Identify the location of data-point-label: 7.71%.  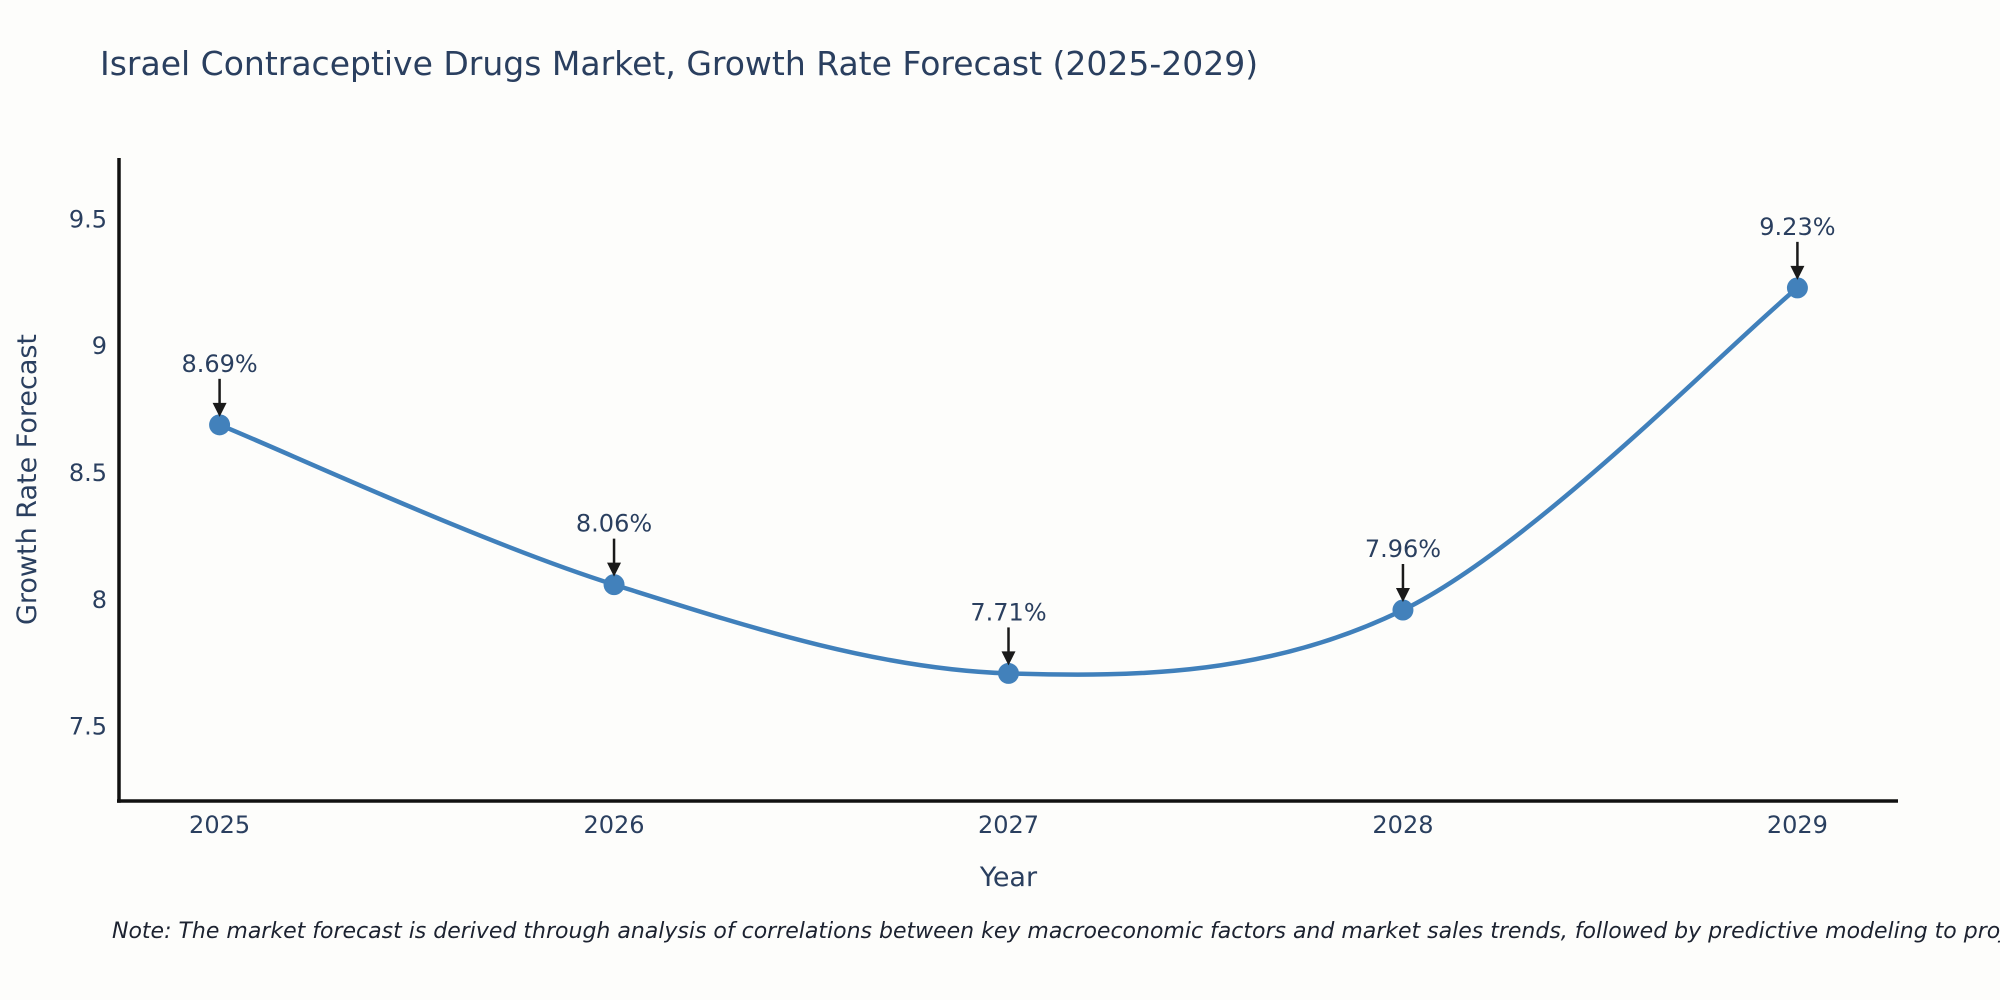
(1008, 612).